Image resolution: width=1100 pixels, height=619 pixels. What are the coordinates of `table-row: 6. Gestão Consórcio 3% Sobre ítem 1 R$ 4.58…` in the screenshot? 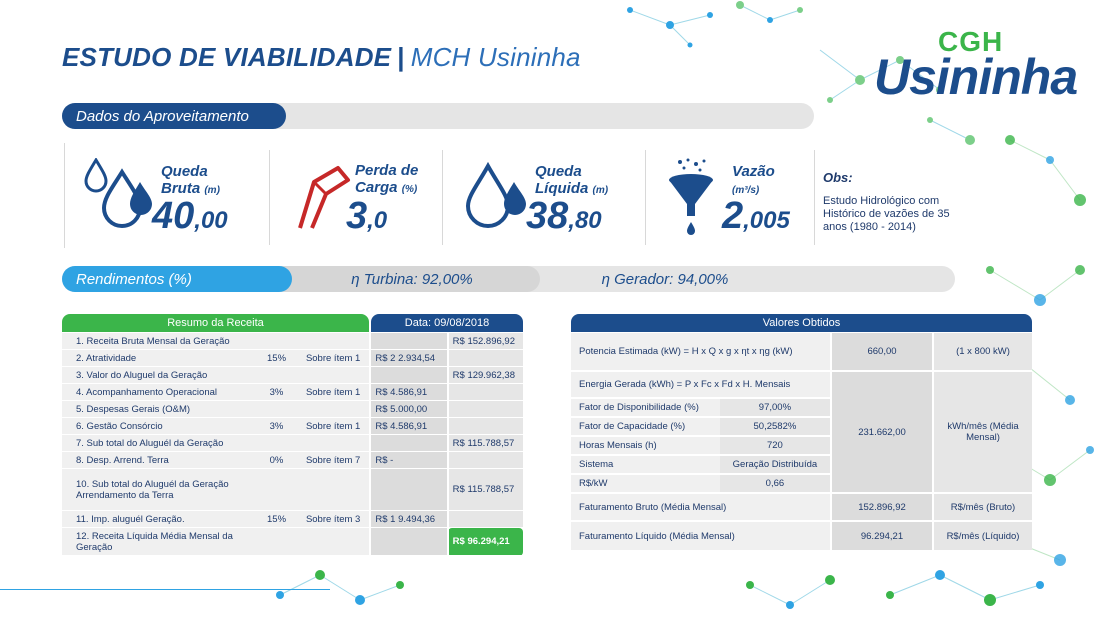 It's located at (292, 426).